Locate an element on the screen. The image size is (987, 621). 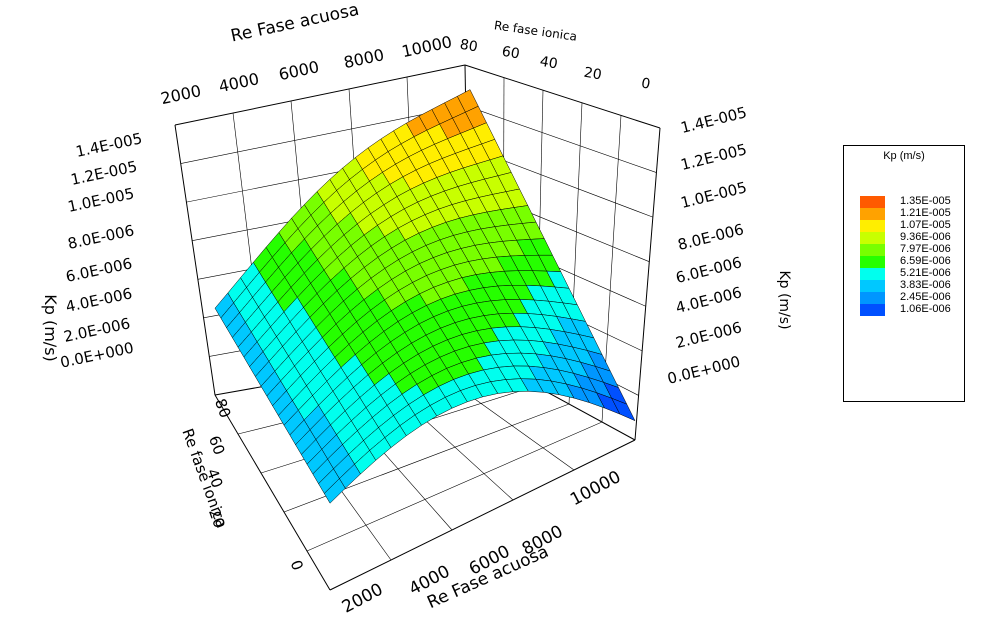
floor-grid-line is located at coordinates (454, 486).